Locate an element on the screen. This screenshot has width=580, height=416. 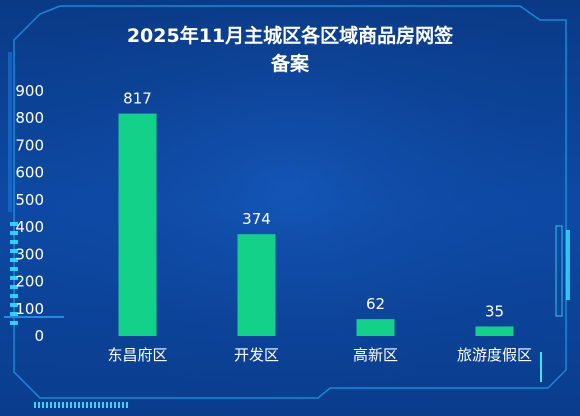
y-axis-ticks: 0 100 200 300 400 500 600 700 800 900 is located at coordinates (29, 213).